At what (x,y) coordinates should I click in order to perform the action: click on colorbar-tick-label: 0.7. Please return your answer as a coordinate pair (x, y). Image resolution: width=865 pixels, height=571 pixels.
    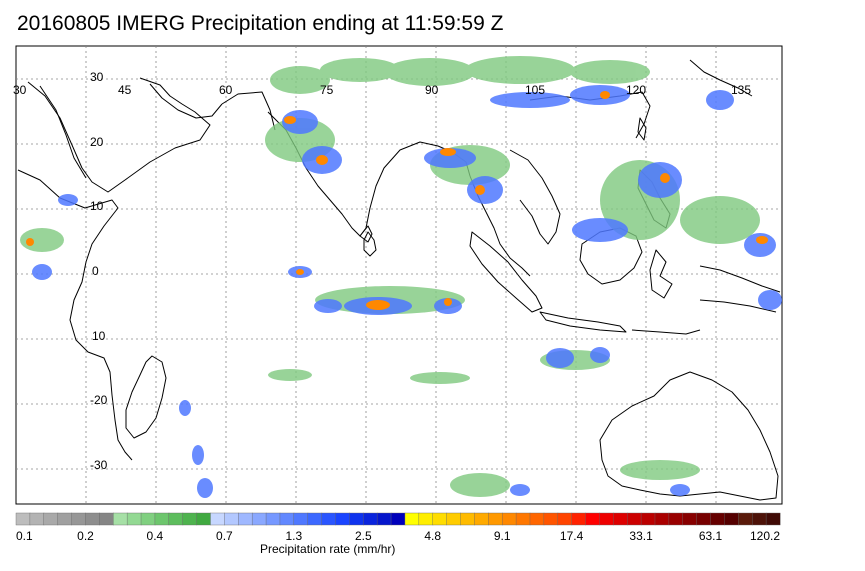
    Looking at the image, I should click on (224, 536).